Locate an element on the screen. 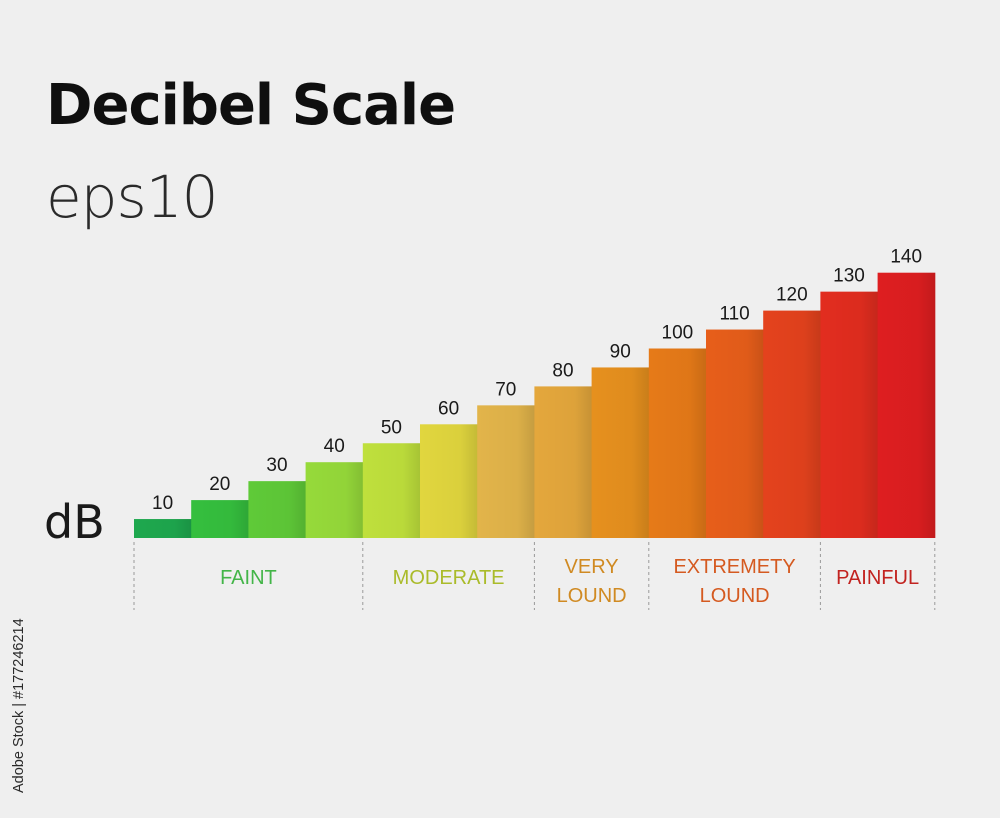 This screenshot has width=1000, height=818. band-label-faint: FAINT is located at coordinates (248, 578).